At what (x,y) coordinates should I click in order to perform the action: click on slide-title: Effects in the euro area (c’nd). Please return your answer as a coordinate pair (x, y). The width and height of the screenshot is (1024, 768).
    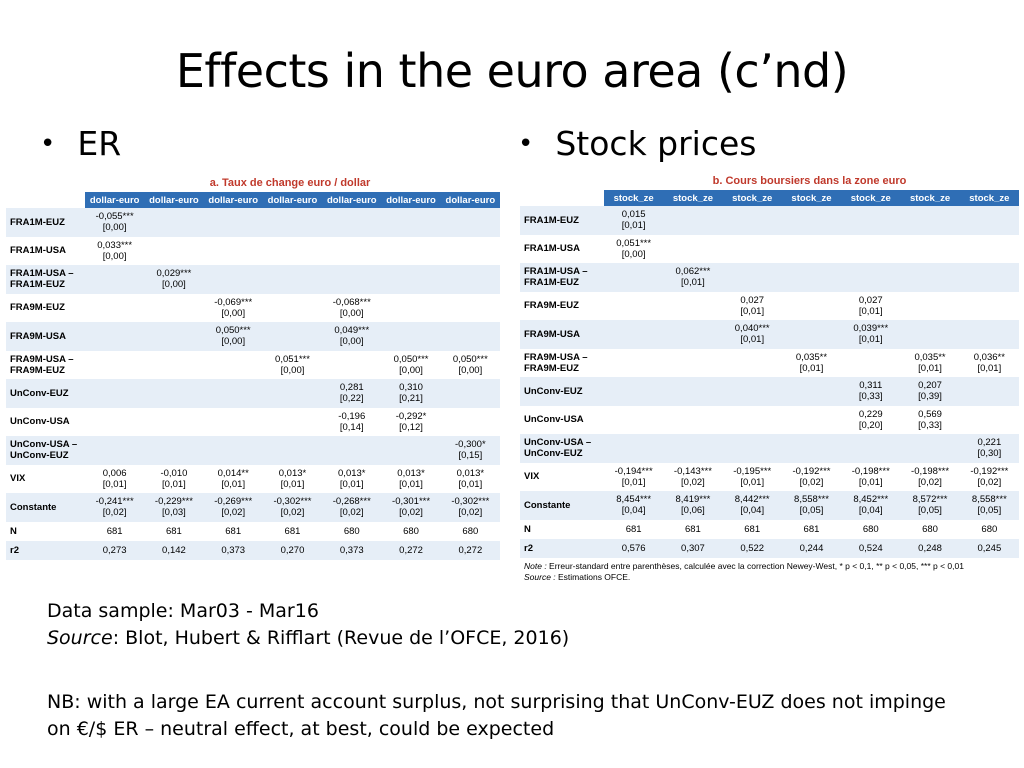
    Looking at the image, I should click on (512, 71).